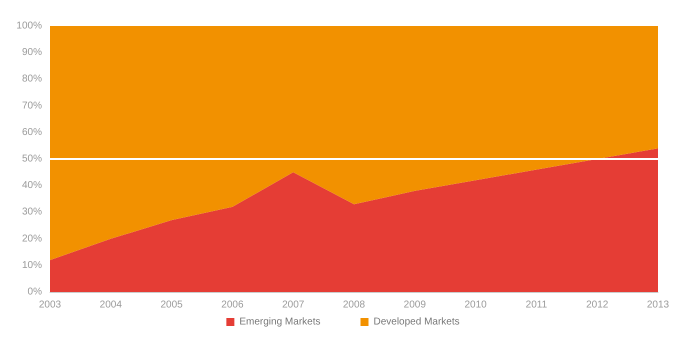 The height and width of the screenshot is (342, 687). I want to click on x-tick-label: 2003, so click(50, 305).